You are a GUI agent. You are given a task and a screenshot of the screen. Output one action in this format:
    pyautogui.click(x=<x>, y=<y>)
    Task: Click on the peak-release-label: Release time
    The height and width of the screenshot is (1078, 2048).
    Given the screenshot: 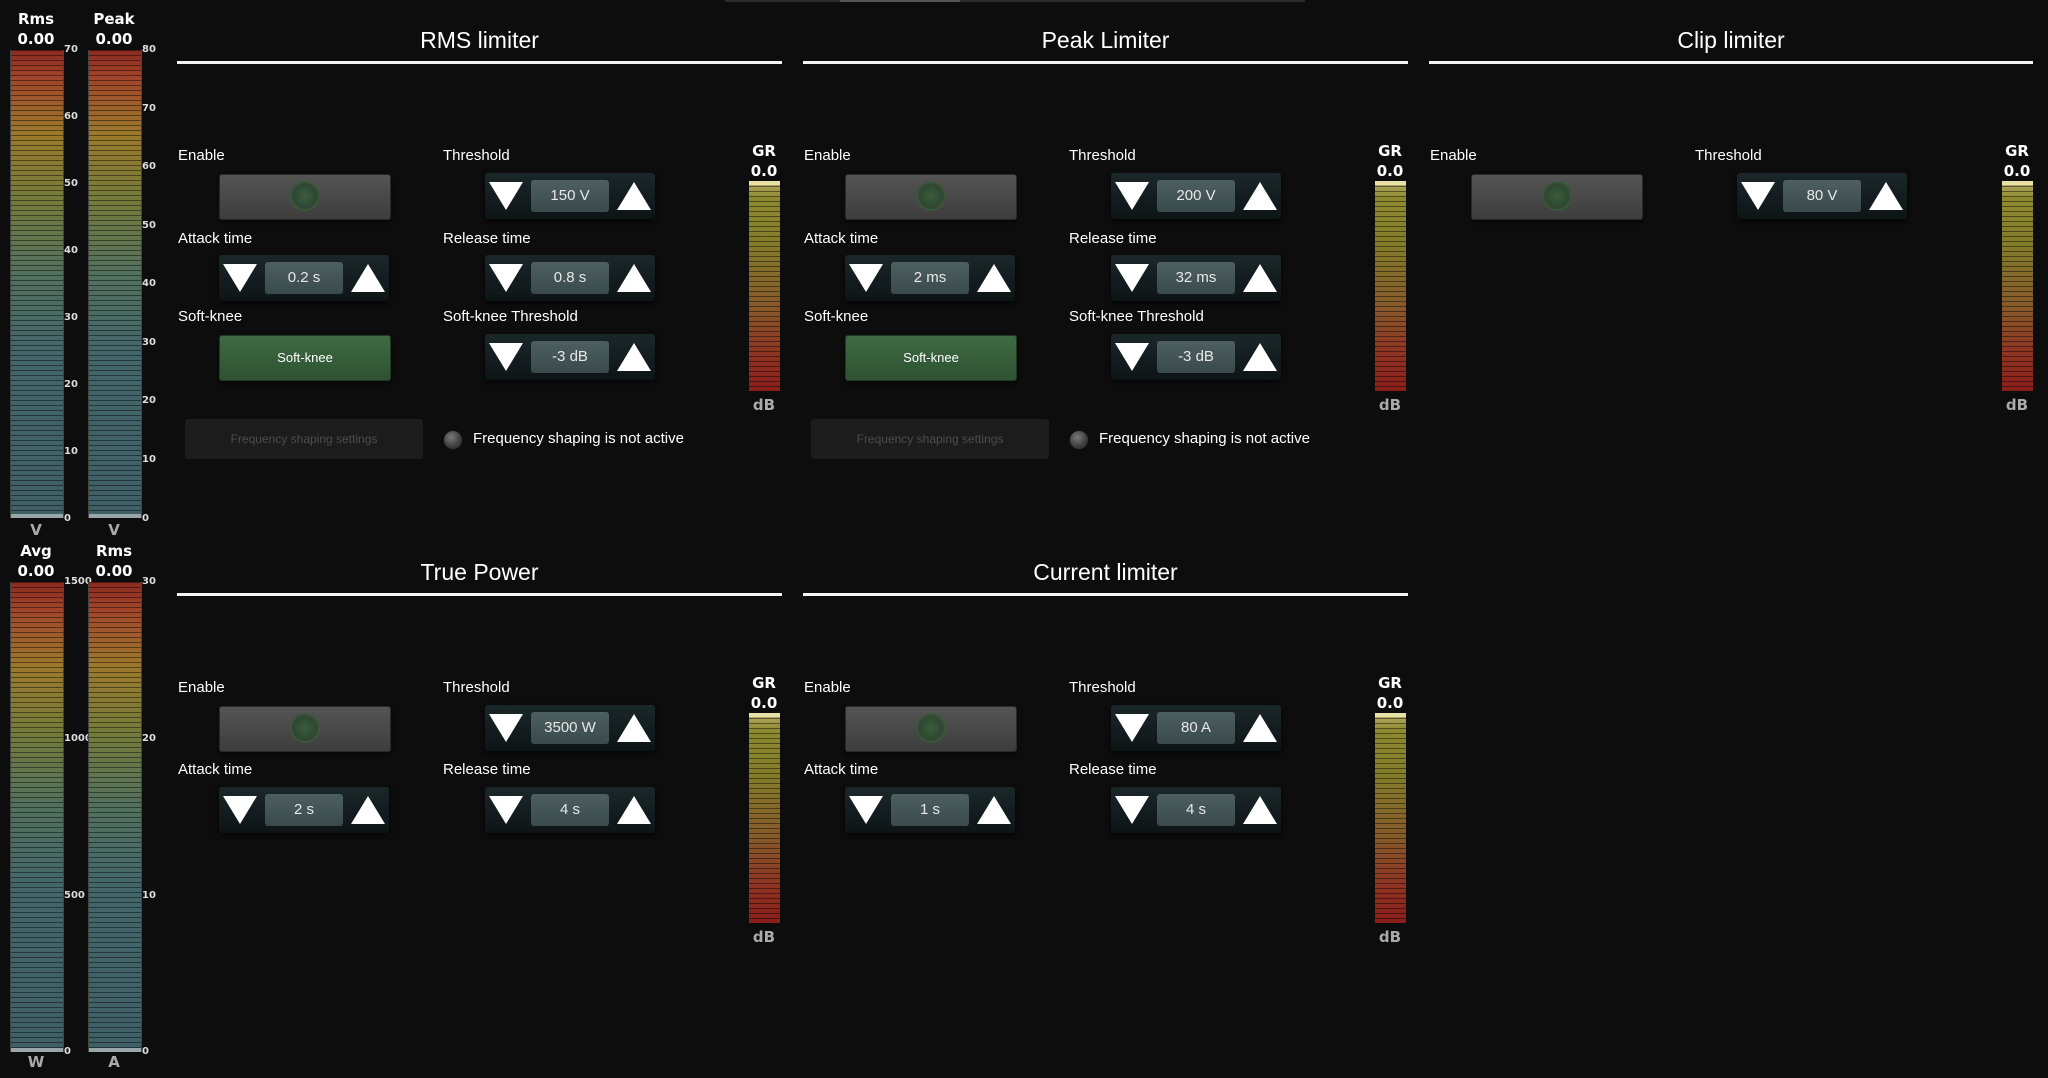 What is the action you would take?
    pyautogui.click(x=1113, y=238)
    